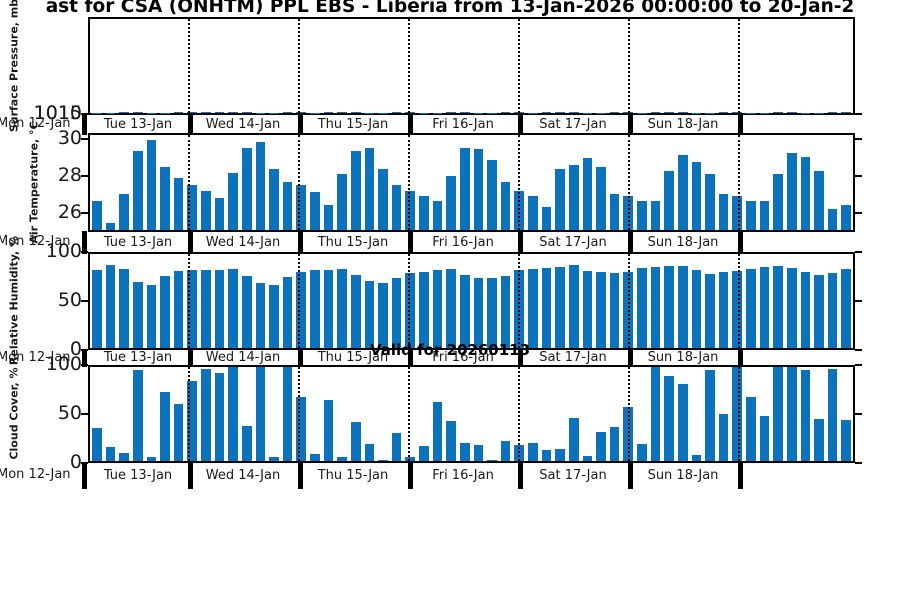 The height and width of the screenshot is (600, 900). What do you see at coordinates (450, 350) in the screenshot?
I see `validity-watermark: Valid for 20260113` at bounding box center [450, 350].